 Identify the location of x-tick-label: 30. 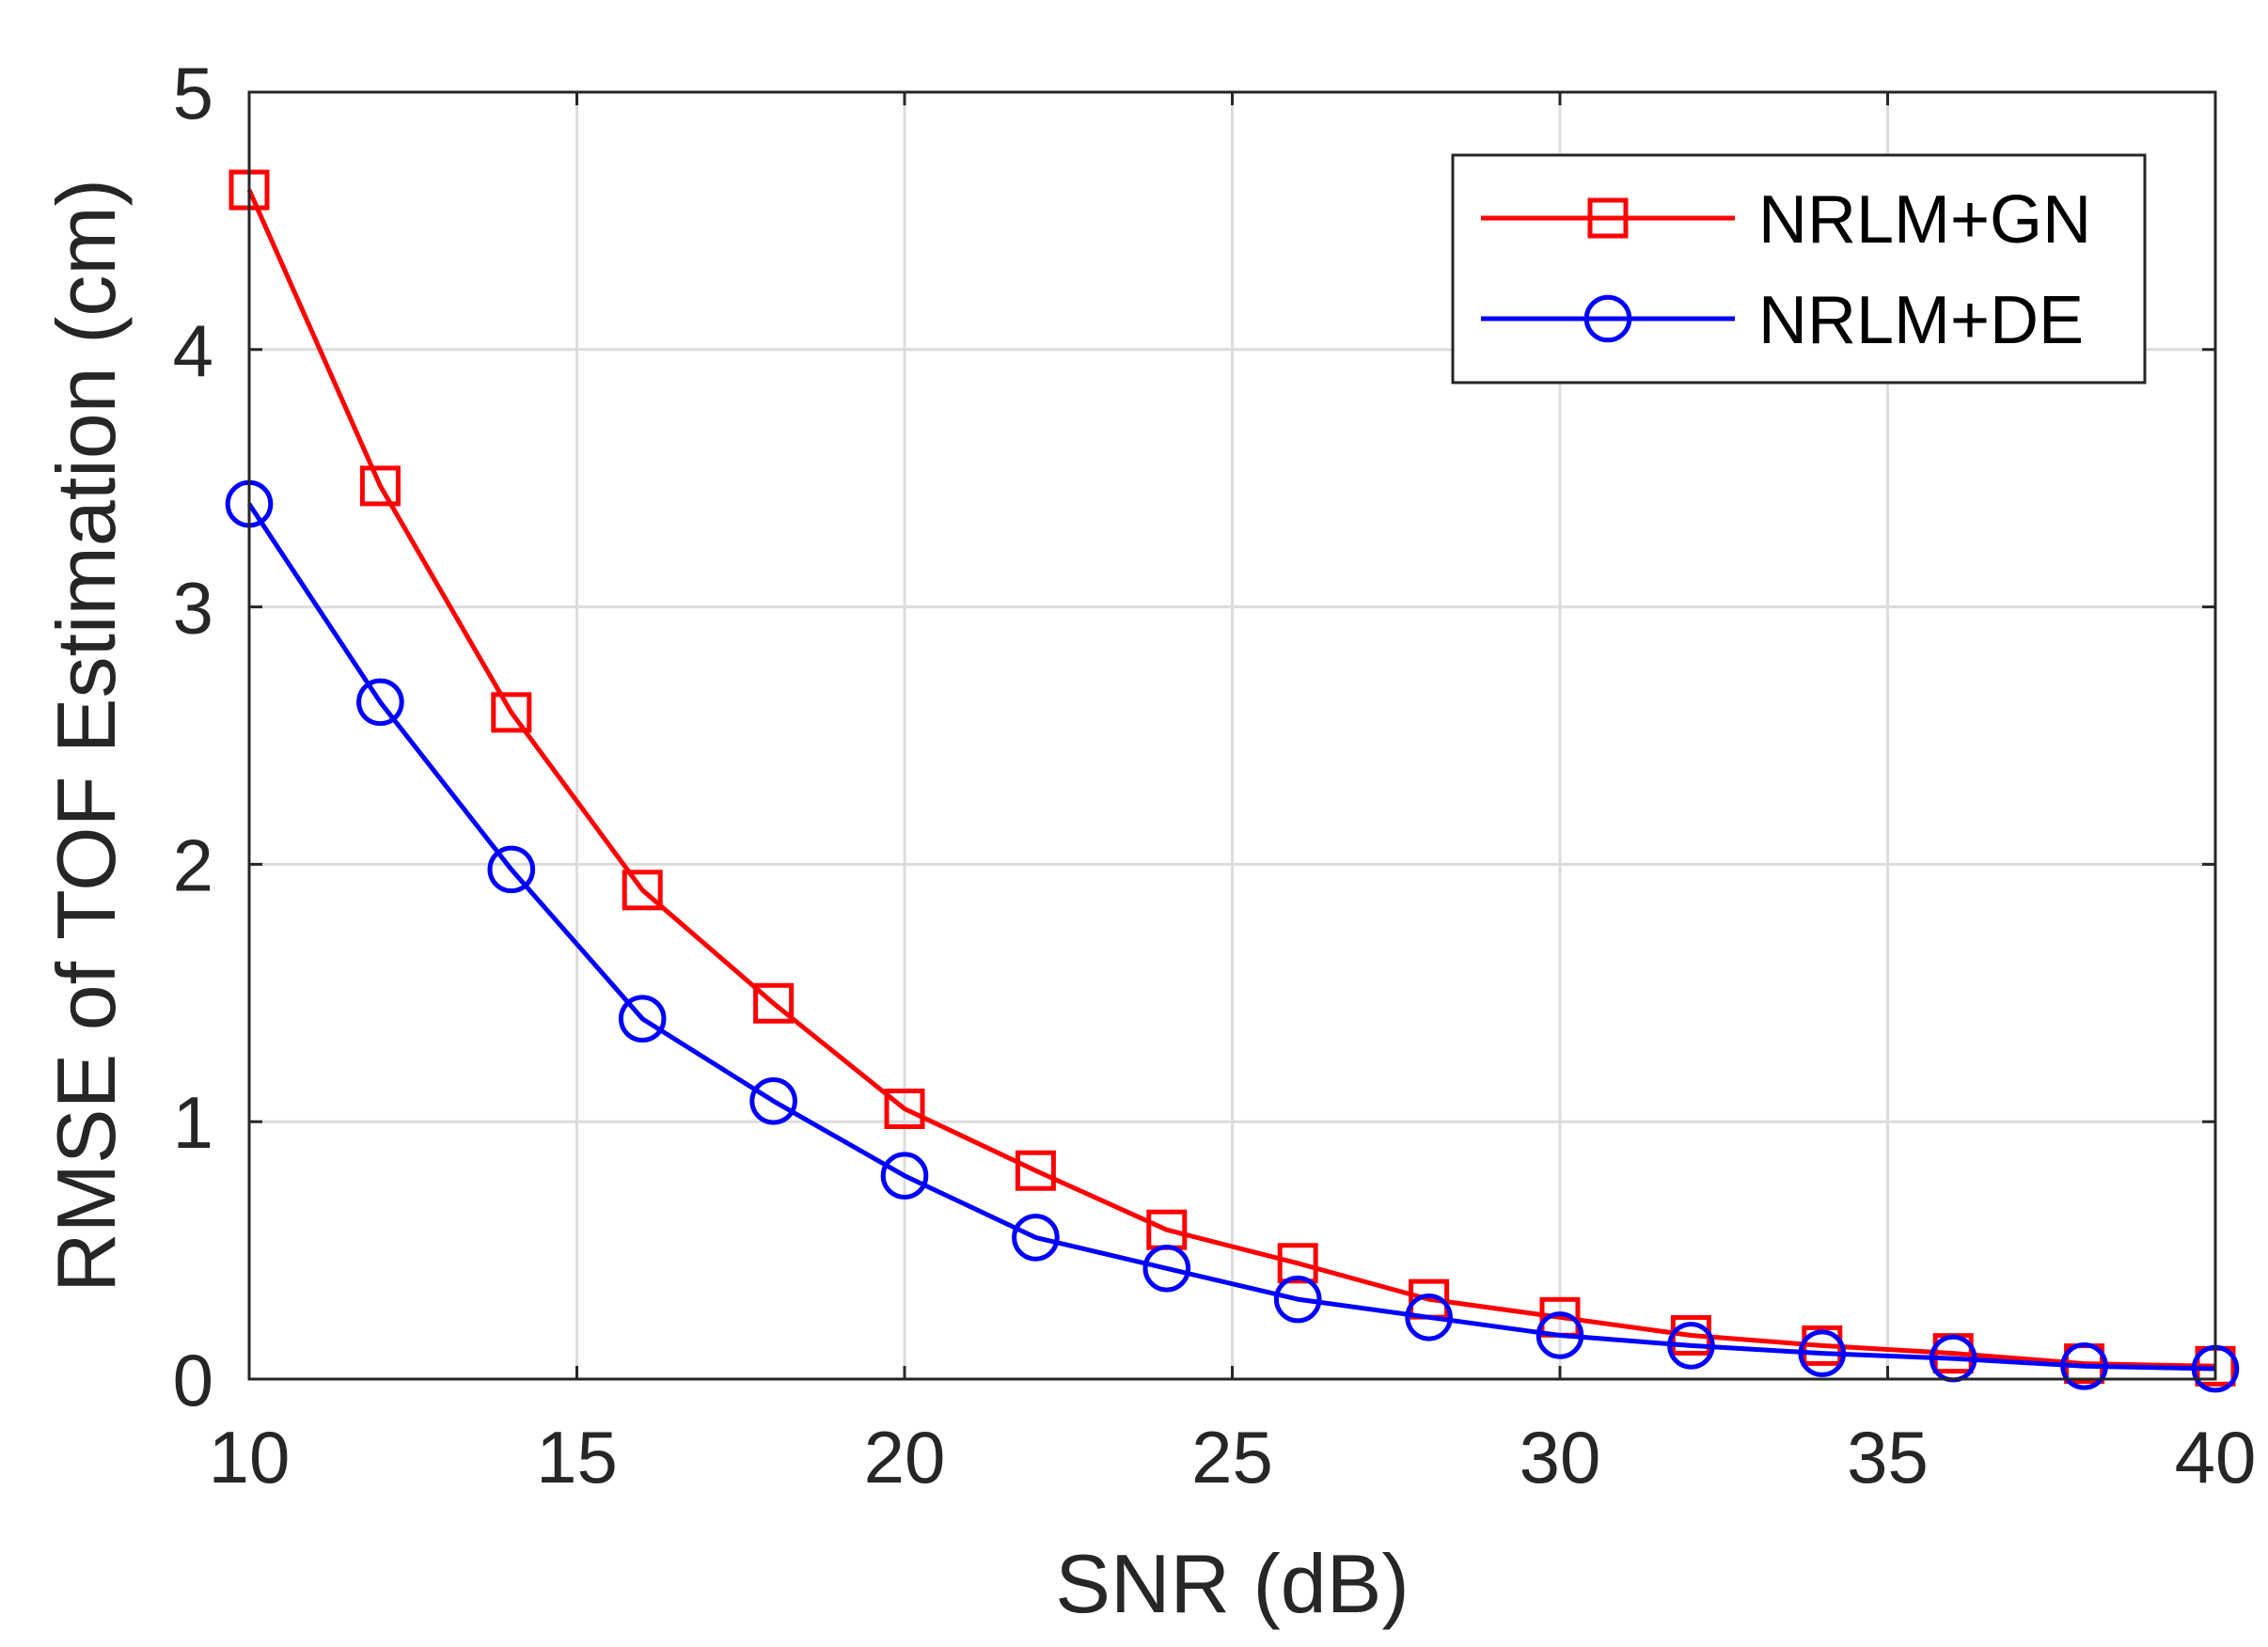
(1560, 1457).